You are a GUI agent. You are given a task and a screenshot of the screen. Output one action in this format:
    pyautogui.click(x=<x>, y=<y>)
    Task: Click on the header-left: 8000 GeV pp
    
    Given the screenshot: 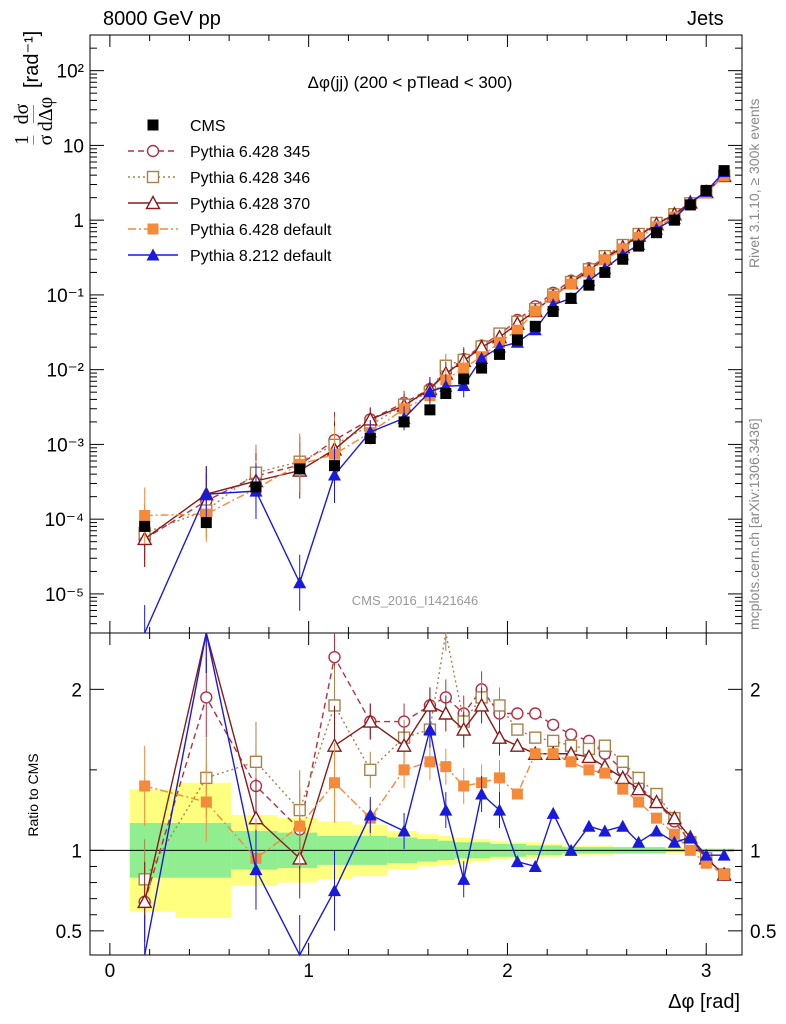 What is the action you would take?
    pyautogui.click(x=162, y=19)
    